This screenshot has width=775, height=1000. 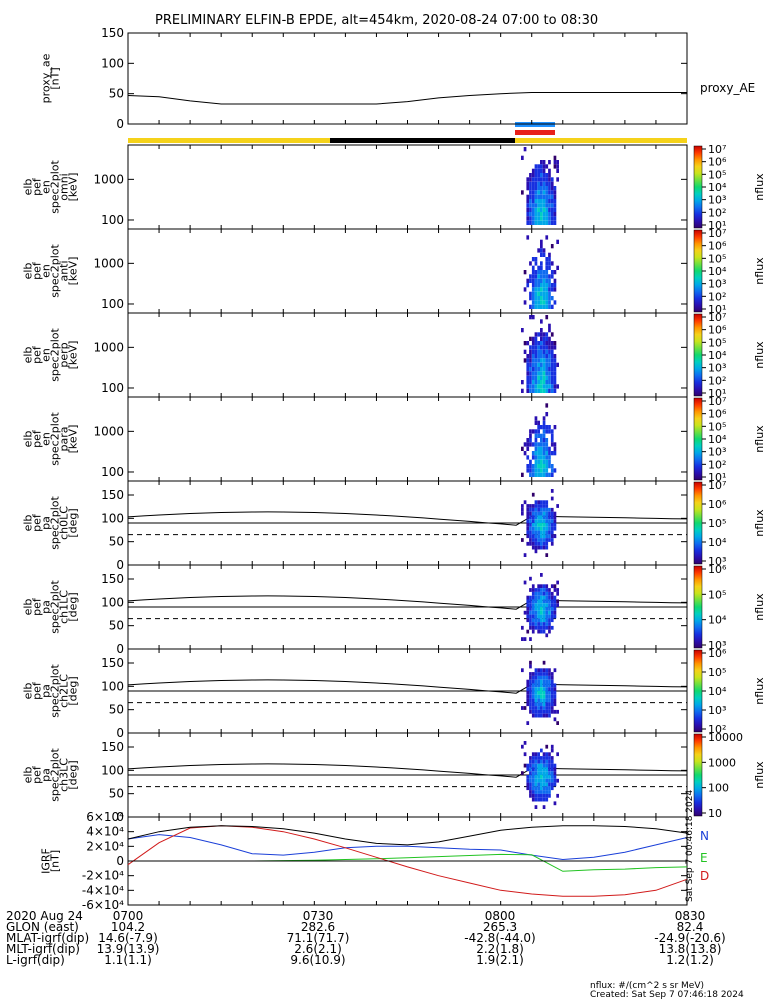 I want to click on ytick-label: 150, so click(x=112, y=663).